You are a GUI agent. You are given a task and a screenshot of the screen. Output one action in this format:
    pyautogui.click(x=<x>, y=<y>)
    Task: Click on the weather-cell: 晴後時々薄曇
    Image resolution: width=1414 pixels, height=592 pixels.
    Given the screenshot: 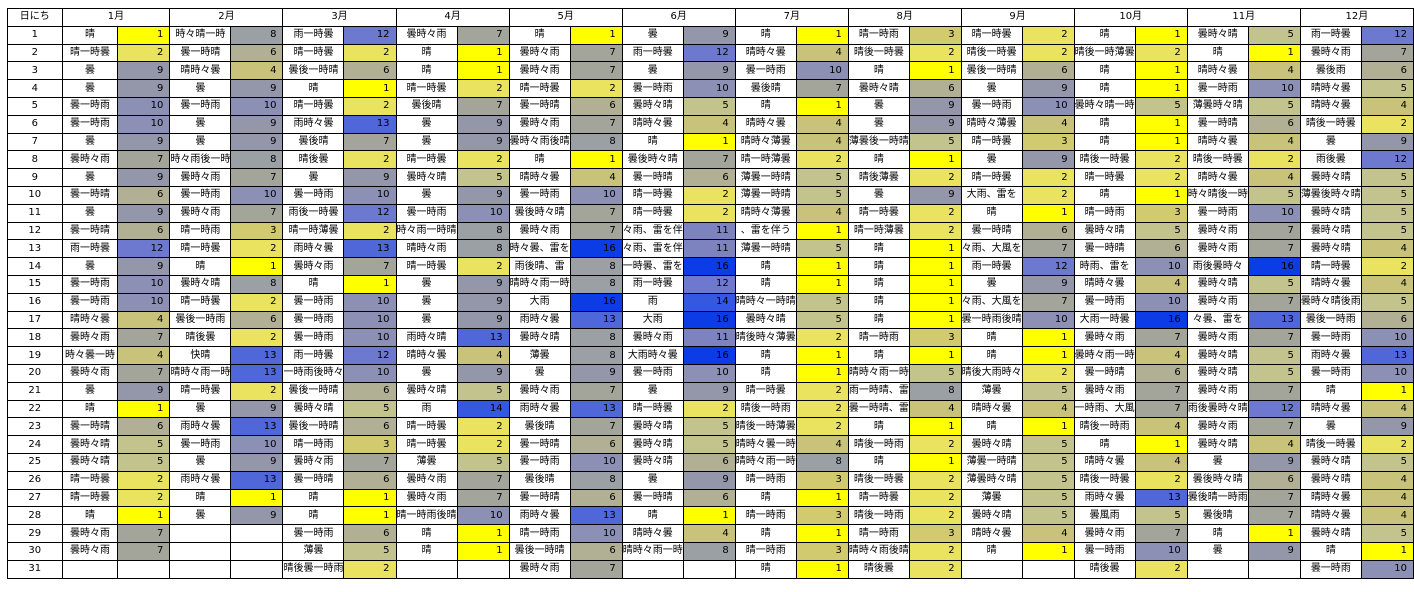 What is the action you would take?
    pyautogui.click(x=765, y=338)
    